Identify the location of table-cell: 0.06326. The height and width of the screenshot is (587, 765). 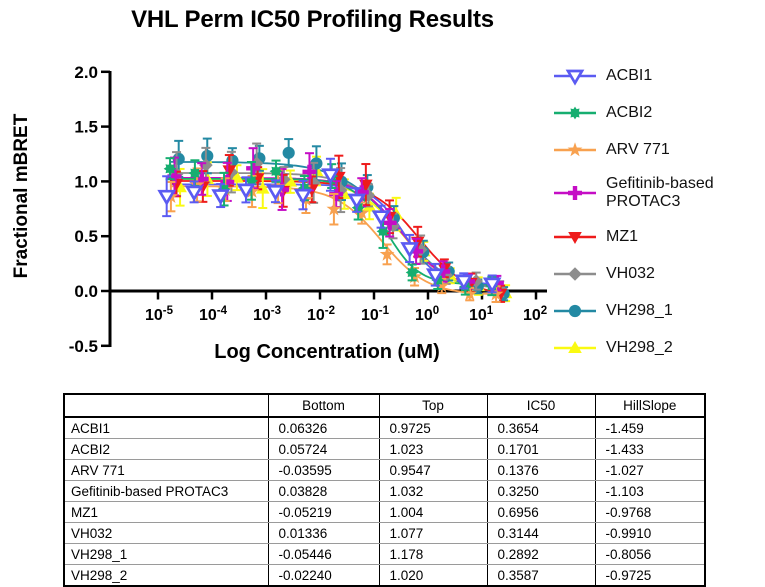
(323, 427).